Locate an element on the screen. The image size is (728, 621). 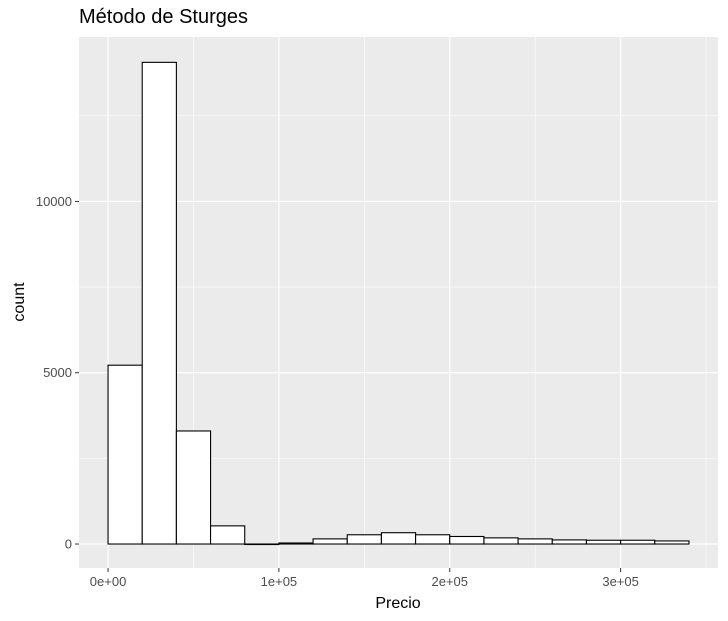
chart-title: Método de Sturges is located at coordinates (163, 17).